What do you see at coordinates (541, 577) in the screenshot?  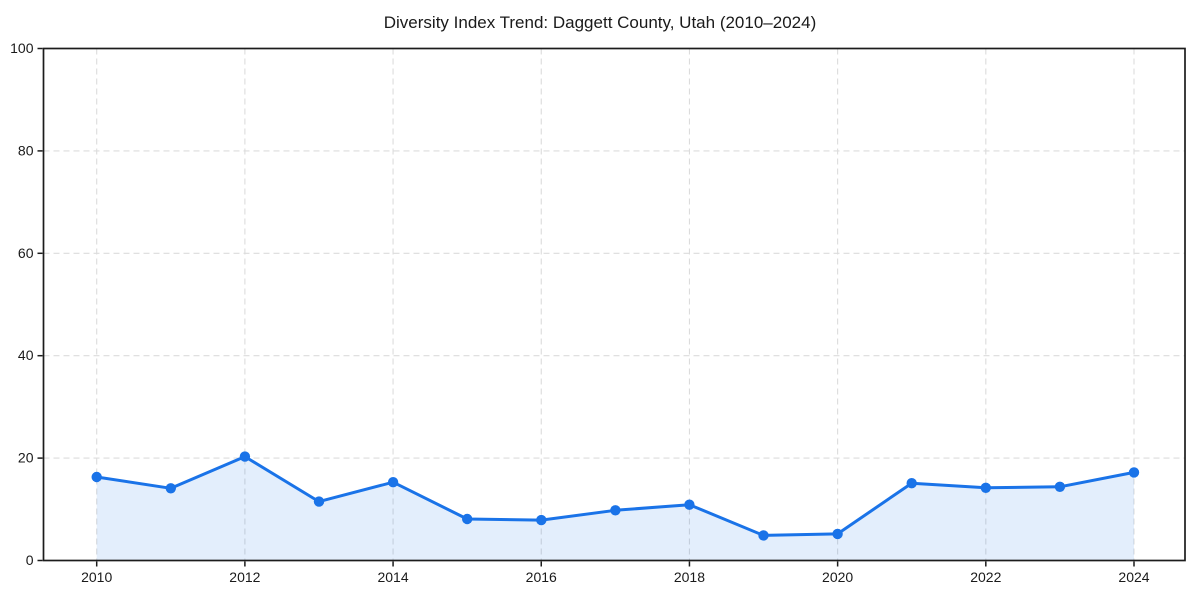 I see `x-tick-label: 2016` at bounding box center [541, 577].